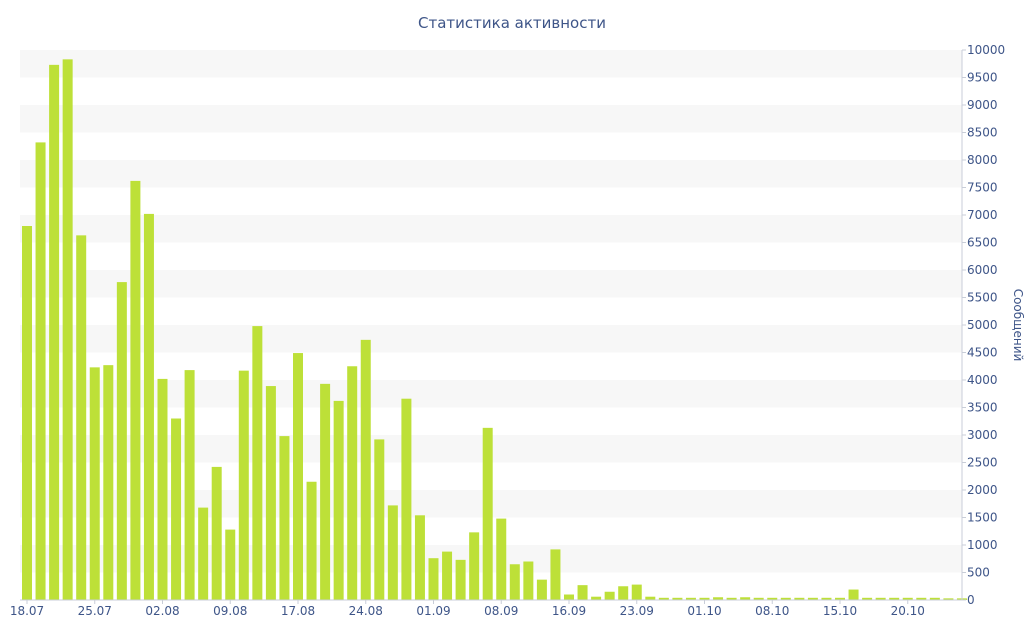 The height and width of the screenshot is (640, 1024). Describe the element at coordinates (162, 611) in the screenshot. I see `x-tick-label: 02.08` at that location.